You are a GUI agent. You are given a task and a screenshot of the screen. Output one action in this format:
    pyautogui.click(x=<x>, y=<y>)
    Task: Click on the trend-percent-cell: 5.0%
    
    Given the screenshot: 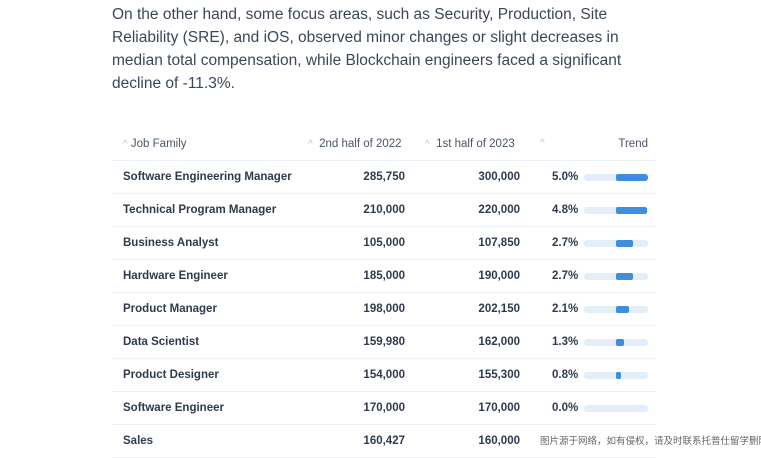 What is the action you would take?
    pyautogui.click(x=565, y=177)
    